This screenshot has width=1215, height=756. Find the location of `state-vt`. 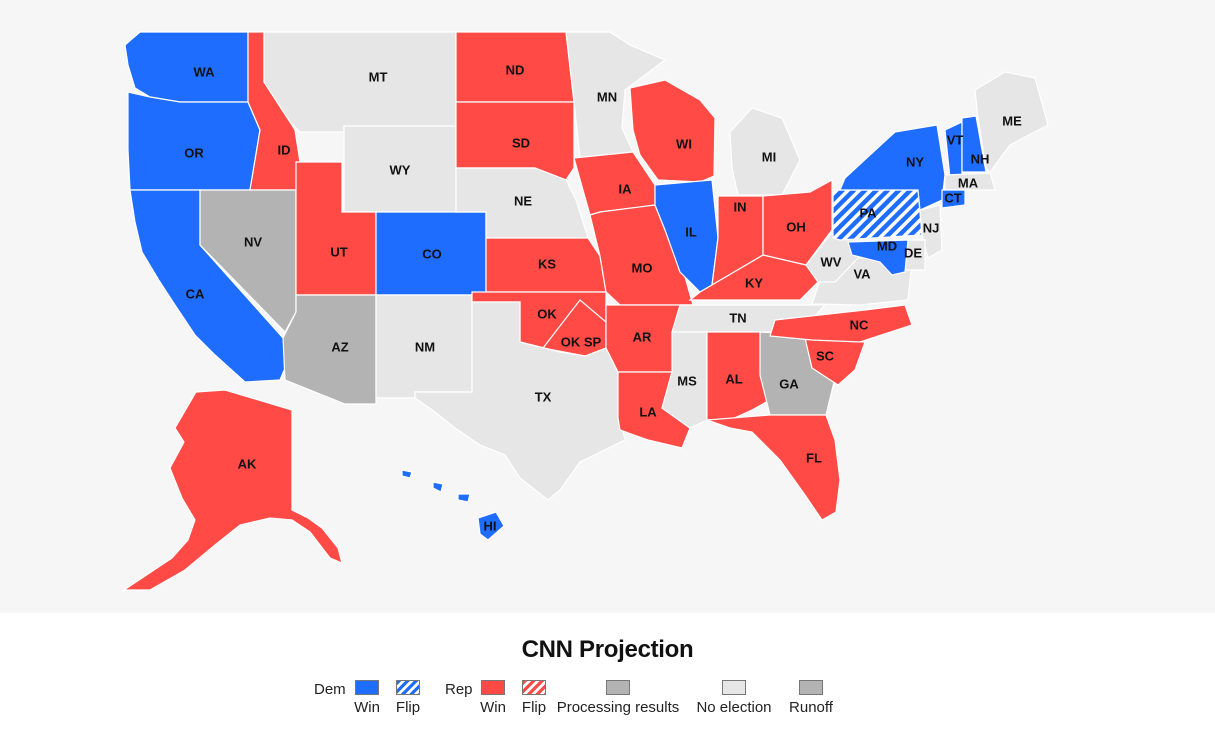

state-vt is located at coordinates (953, 150).